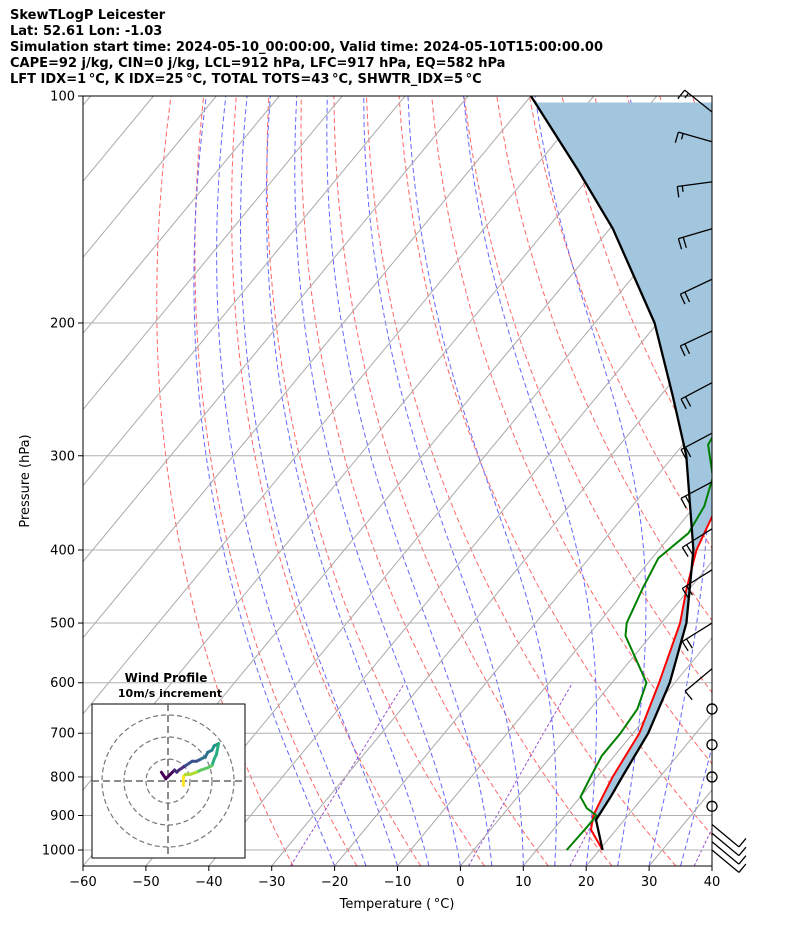 The image size is (794, 937). What do you see at coordinates (62, 777) in the screenshot?
I see `y-tick-label: 800` at bounding box center [62, 777].